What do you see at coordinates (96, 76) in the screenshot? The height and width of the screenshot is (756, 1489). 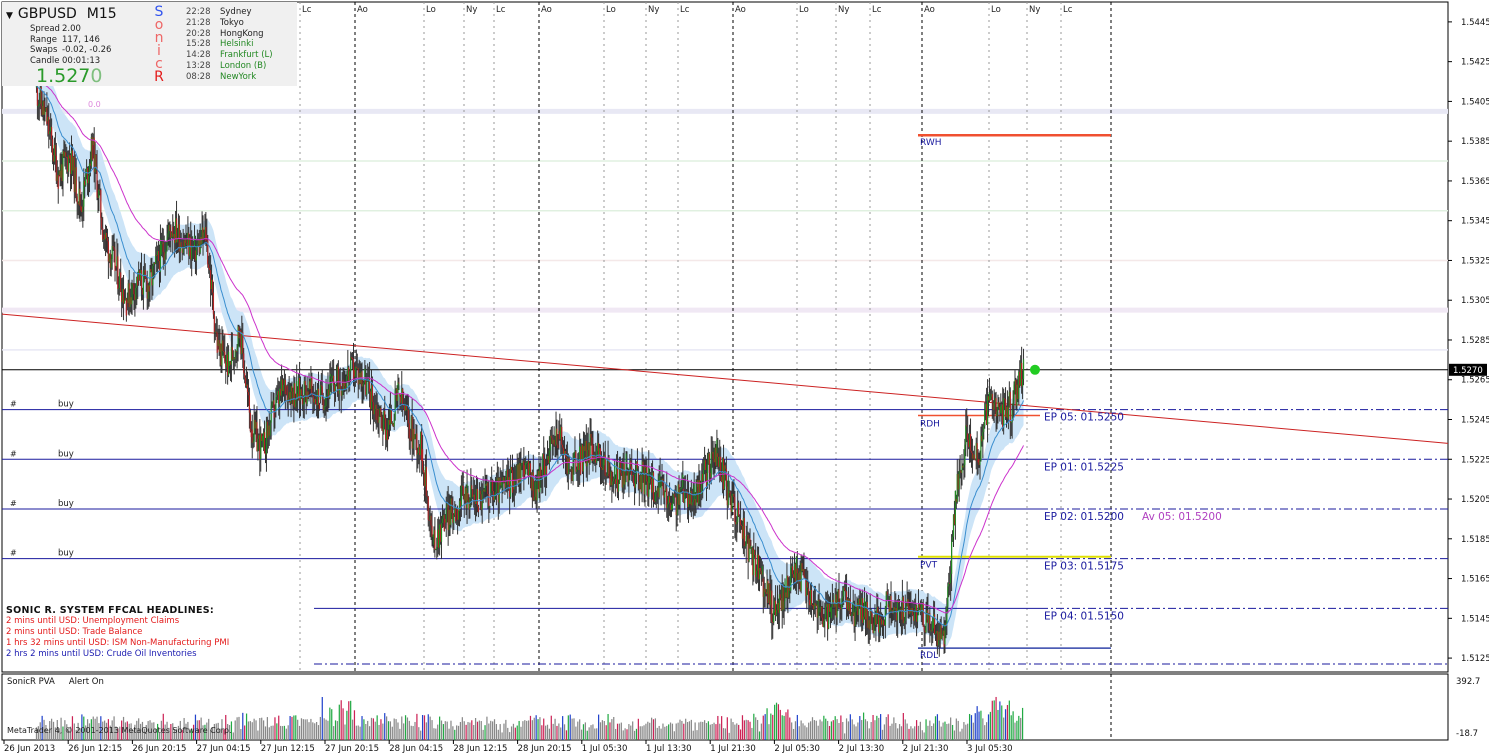 I see `price-last-digit: 0` at bounding box center [96, 76].